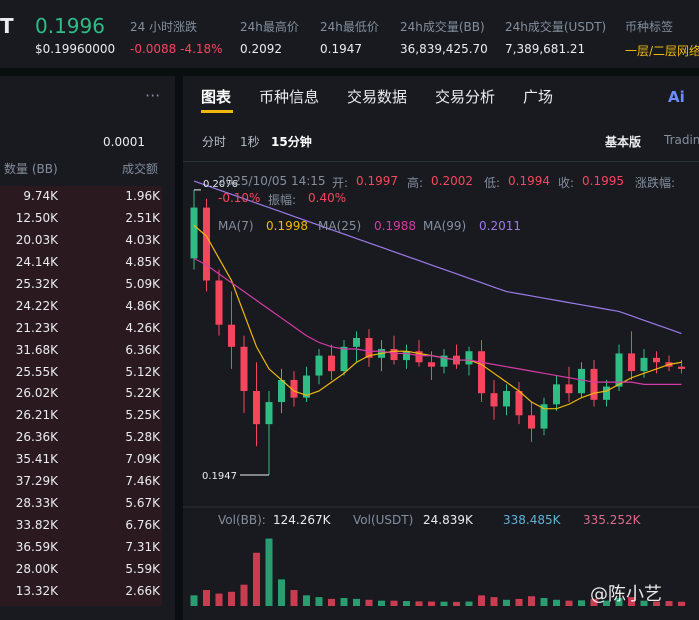 This screenshot has width=699, height=620. I want to click on legend-value: 0.1998, so click(287, 226).